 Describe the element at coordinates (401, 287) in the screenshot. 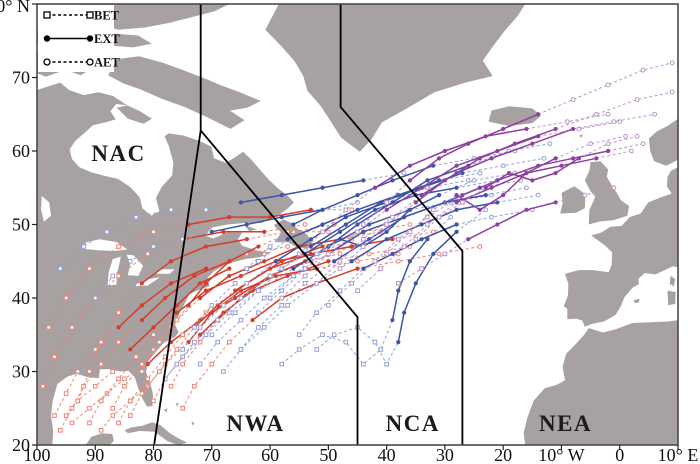

I see `storm-track-blue` at that location.